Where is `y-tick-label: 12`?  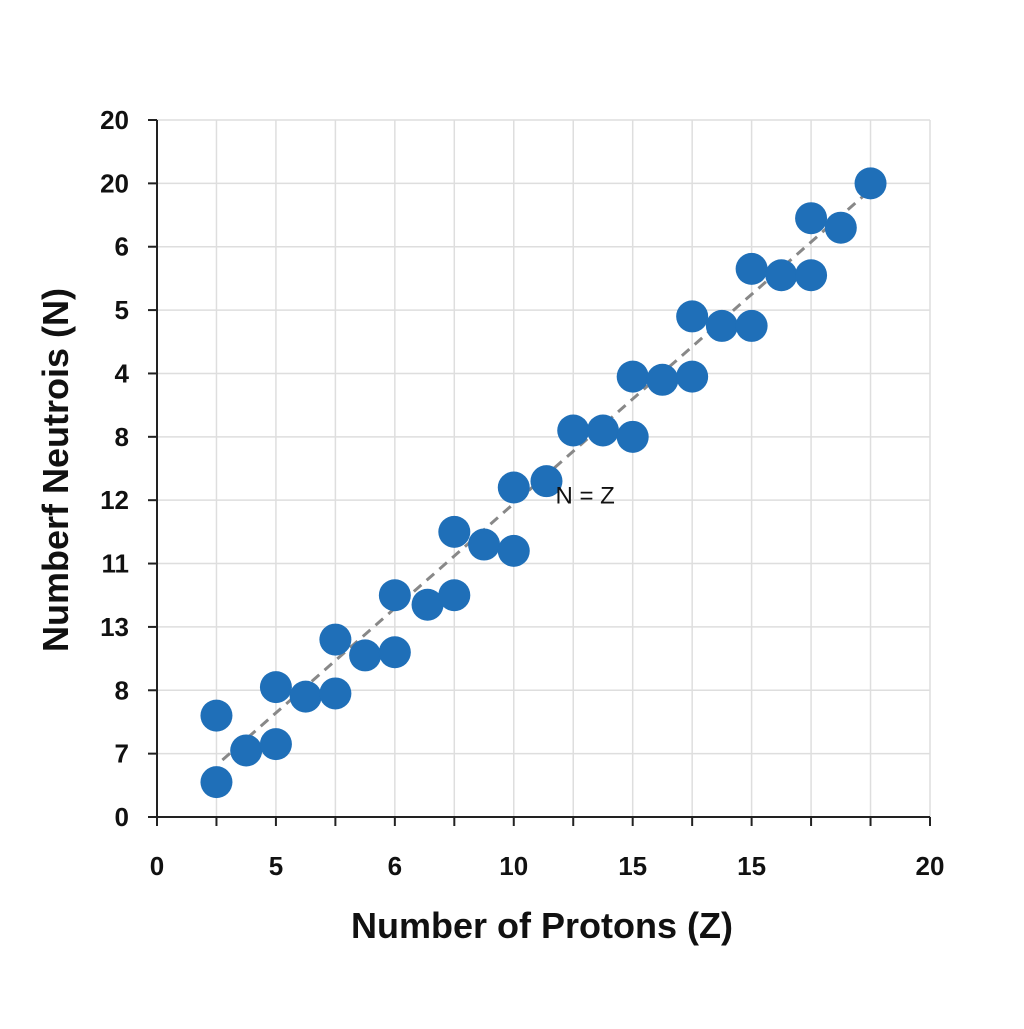 y-tick-label: 12 is located at coordinates (114, 500).